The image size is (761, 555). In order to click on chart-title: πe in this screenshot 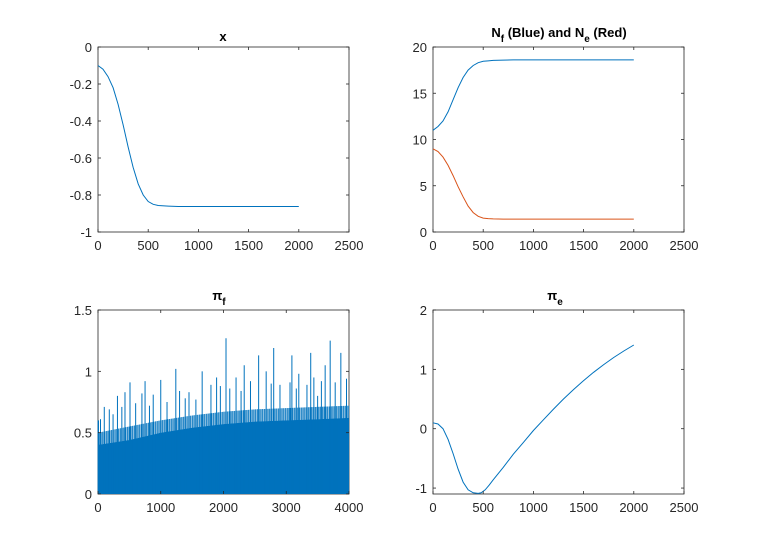, I will do `click(555, 298)`.